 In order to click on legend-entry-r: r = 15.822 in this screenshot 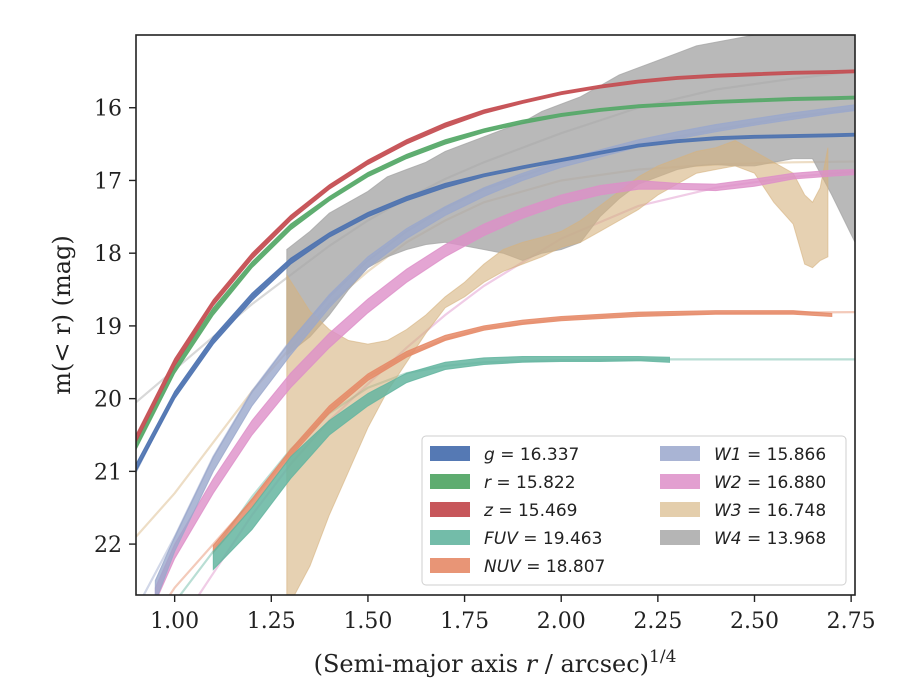, I will do `click(503, 483)`.